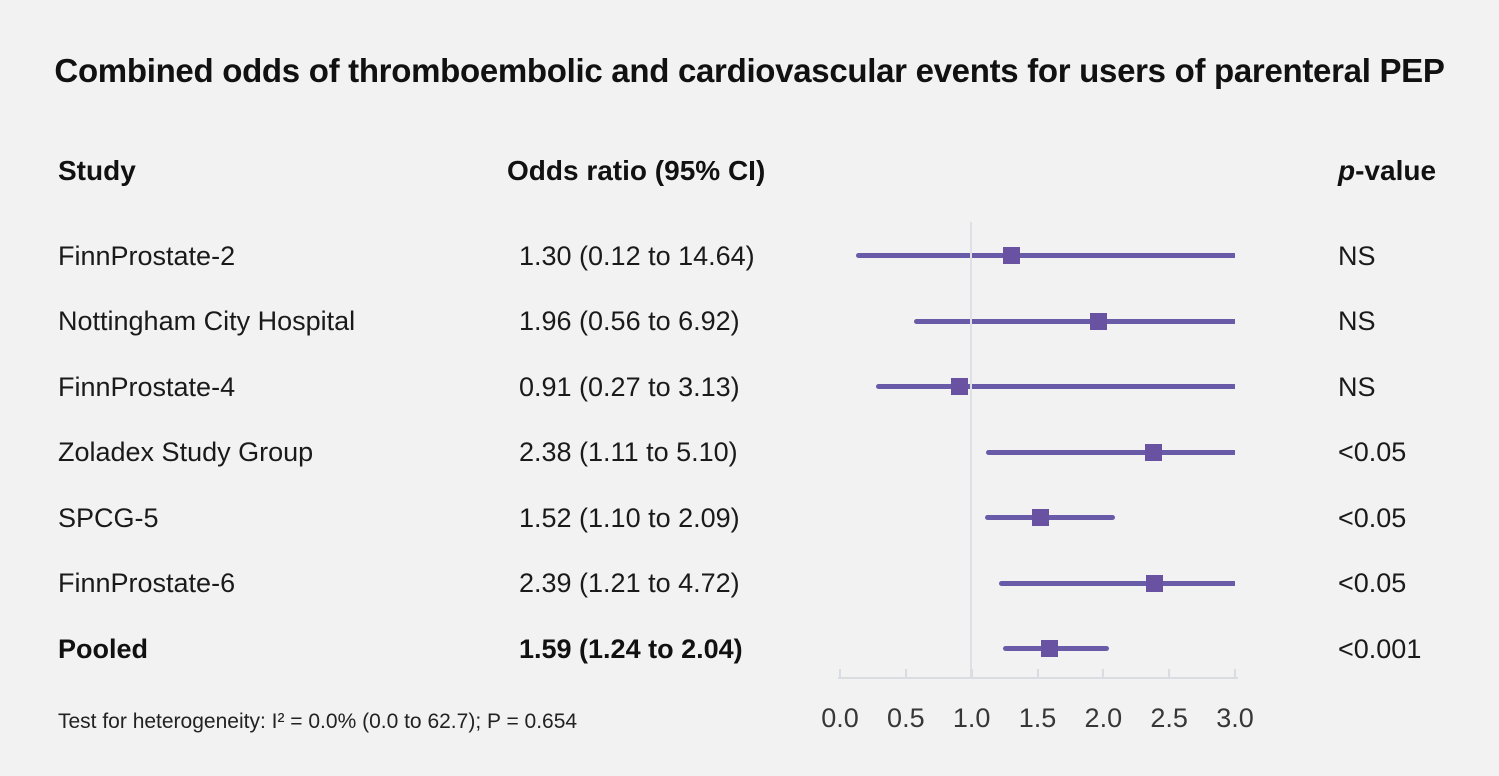 The width and height of the screenshot is (1499, 776). I want to click on column-header-p-value: p-value, so click(1387, 171).